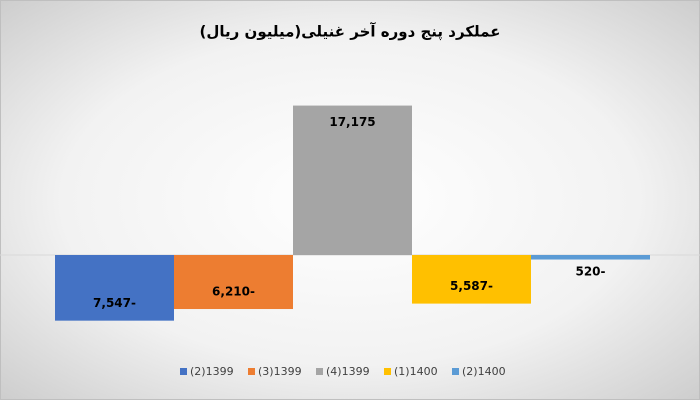 The height and width of the screenshot is (400, 700). What do you see at coordinates (352, 122) in the screenshot?
I see `data-label: 17,175` at bounding box center [352, 122].